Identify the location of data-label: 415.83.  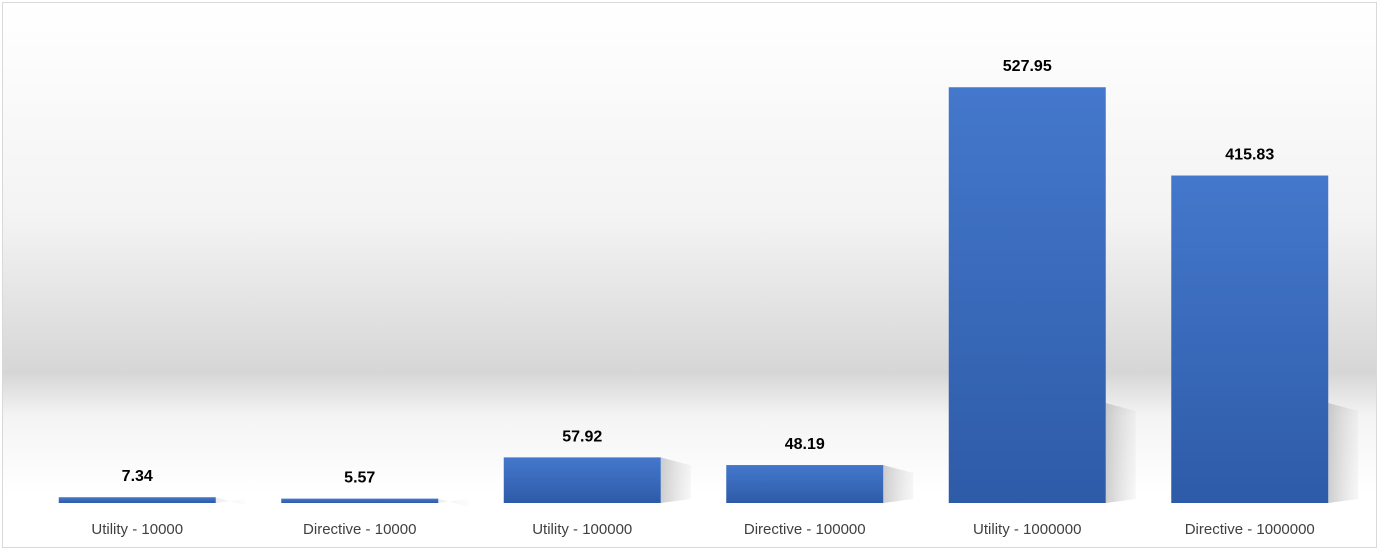
(1249, 155).